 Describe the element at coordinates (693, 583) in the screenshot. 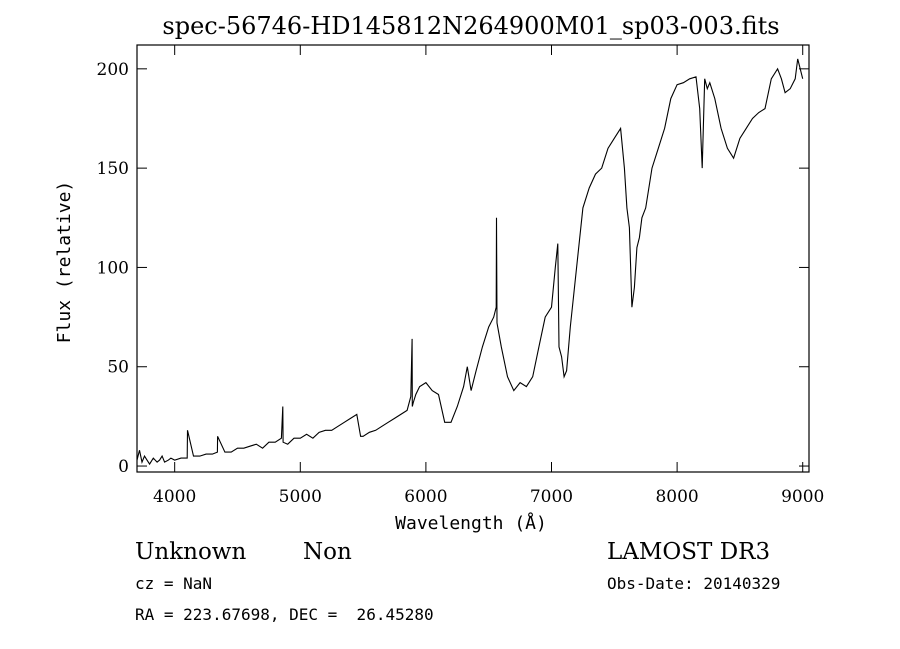

I see `obs-date: Obs-Date: 20140329` at that location.